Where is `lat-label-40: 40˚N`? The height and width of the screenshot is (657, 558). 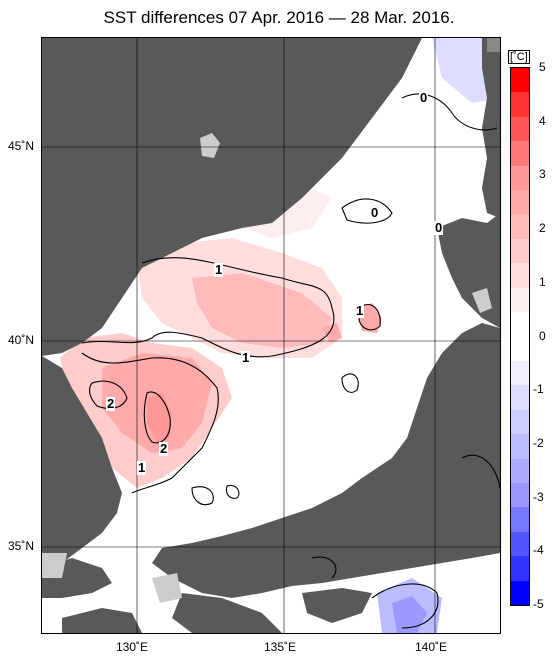 lat-label-40: 40˚N is located at coordinates (21, 340).